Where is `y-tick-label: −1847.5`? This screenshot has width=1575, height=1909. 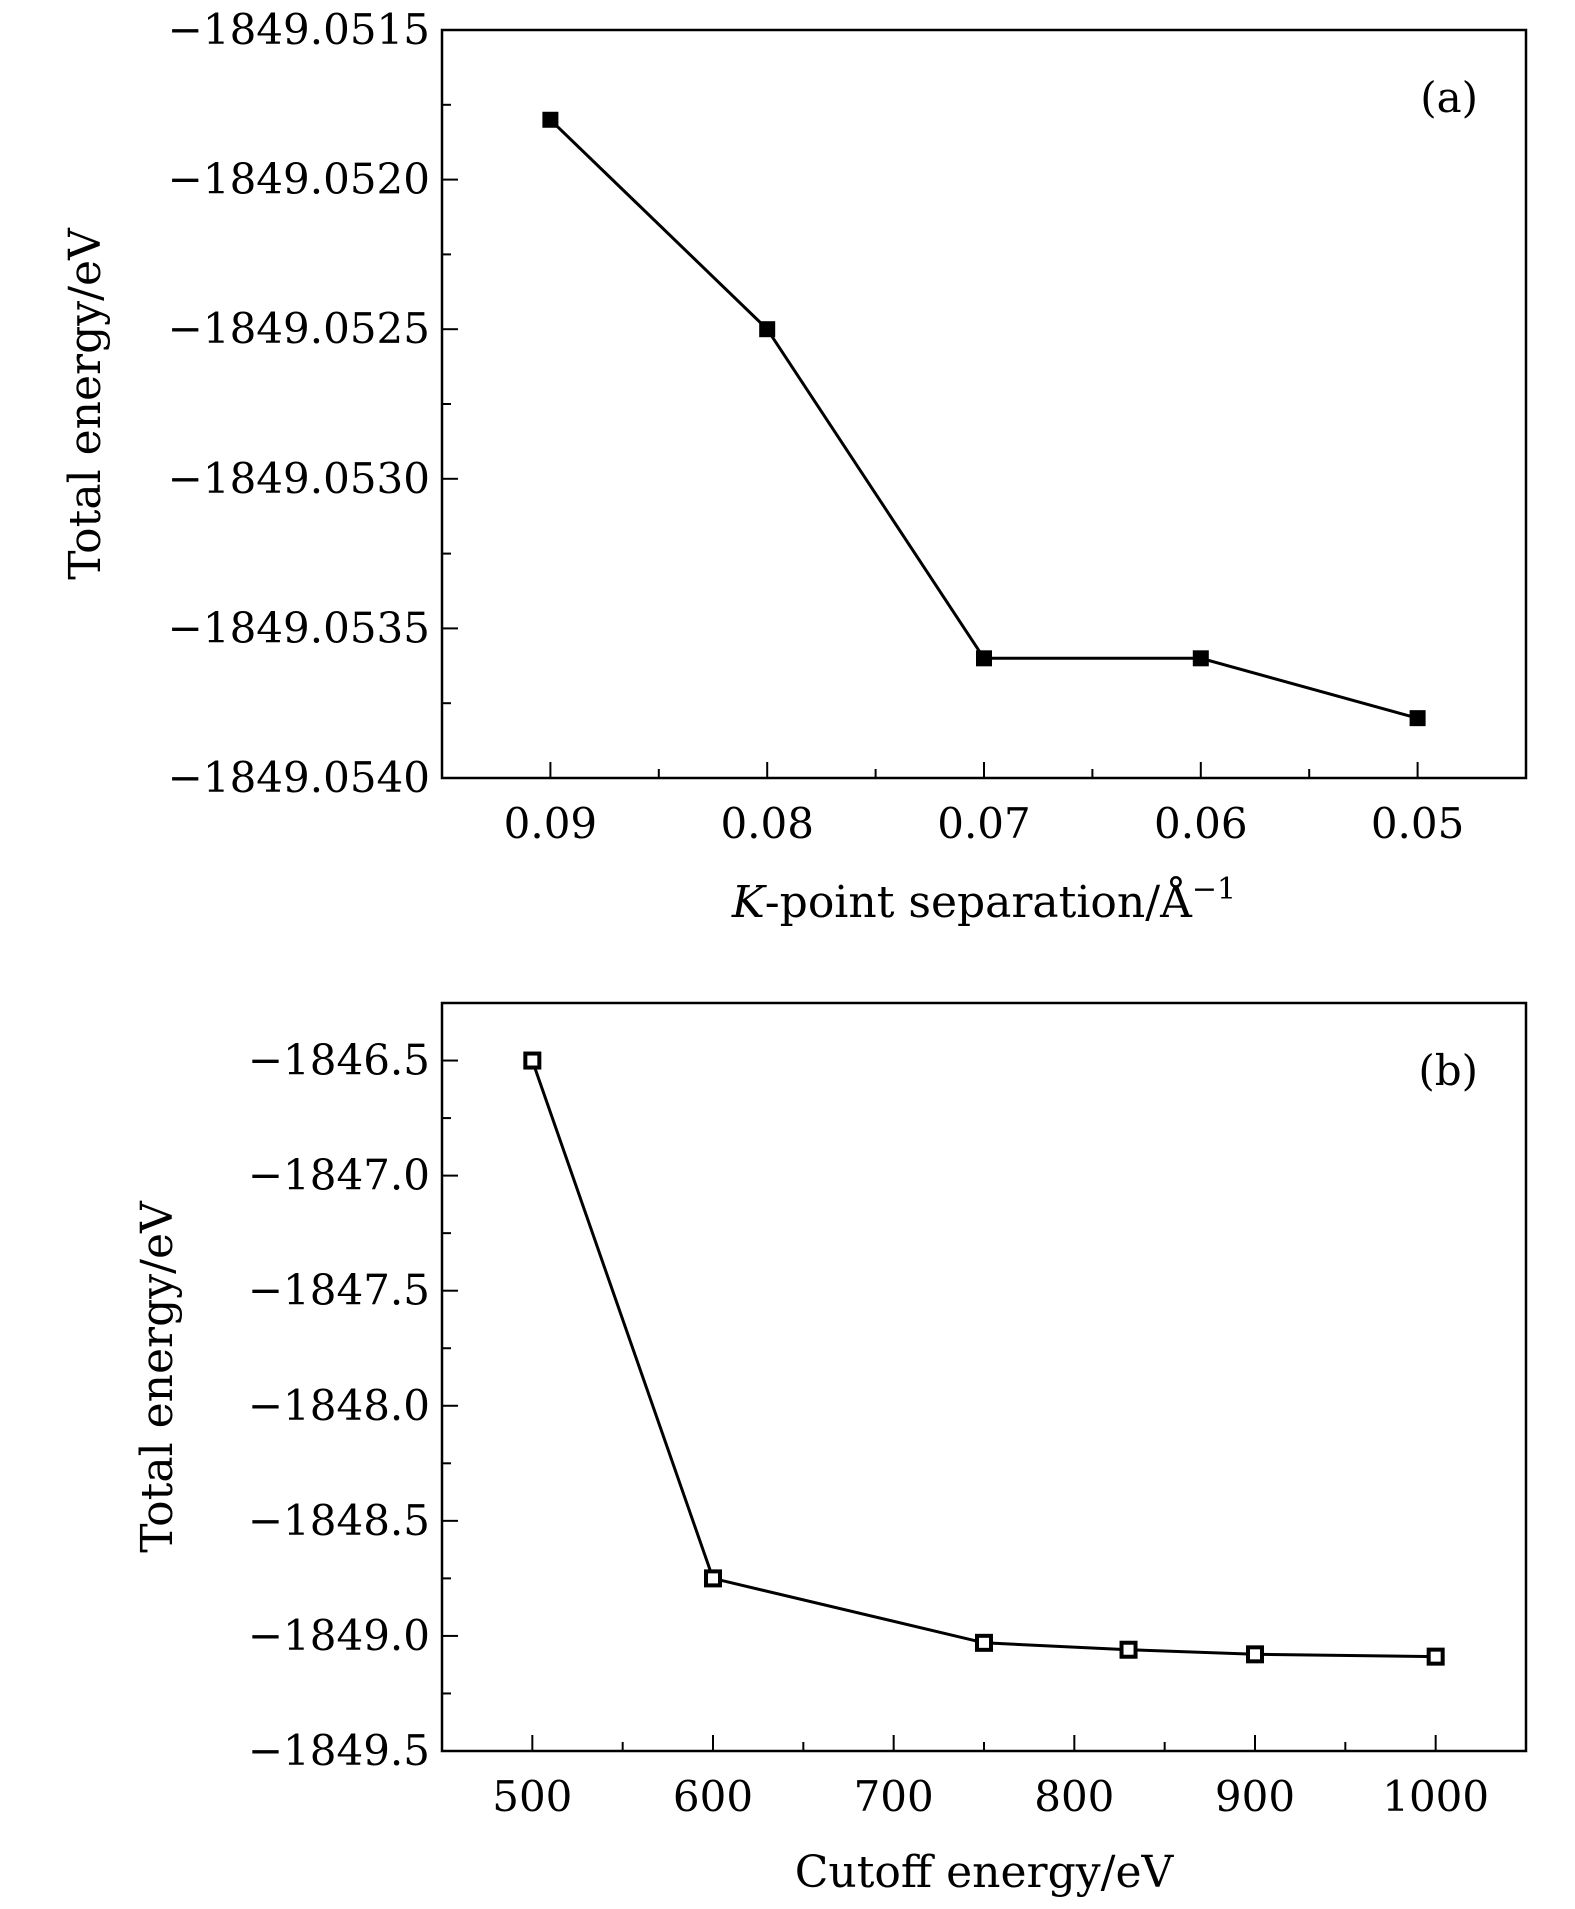
y-tick-label: −1847.5 is located at coordinates (339, 1290).